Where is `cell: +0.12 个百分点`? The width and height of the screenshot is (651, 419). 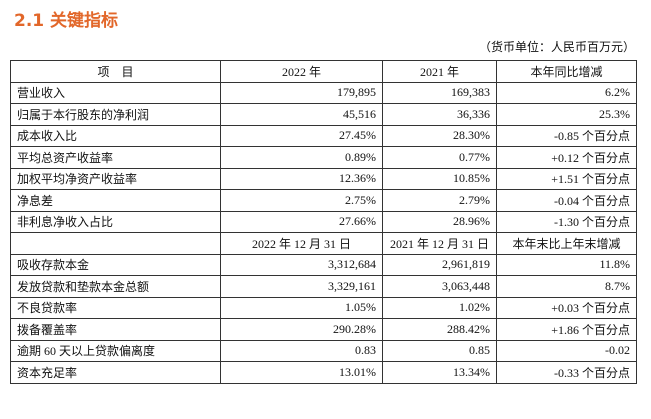 cell: +0.12 个百分点 is located at coordinates (566, 157).